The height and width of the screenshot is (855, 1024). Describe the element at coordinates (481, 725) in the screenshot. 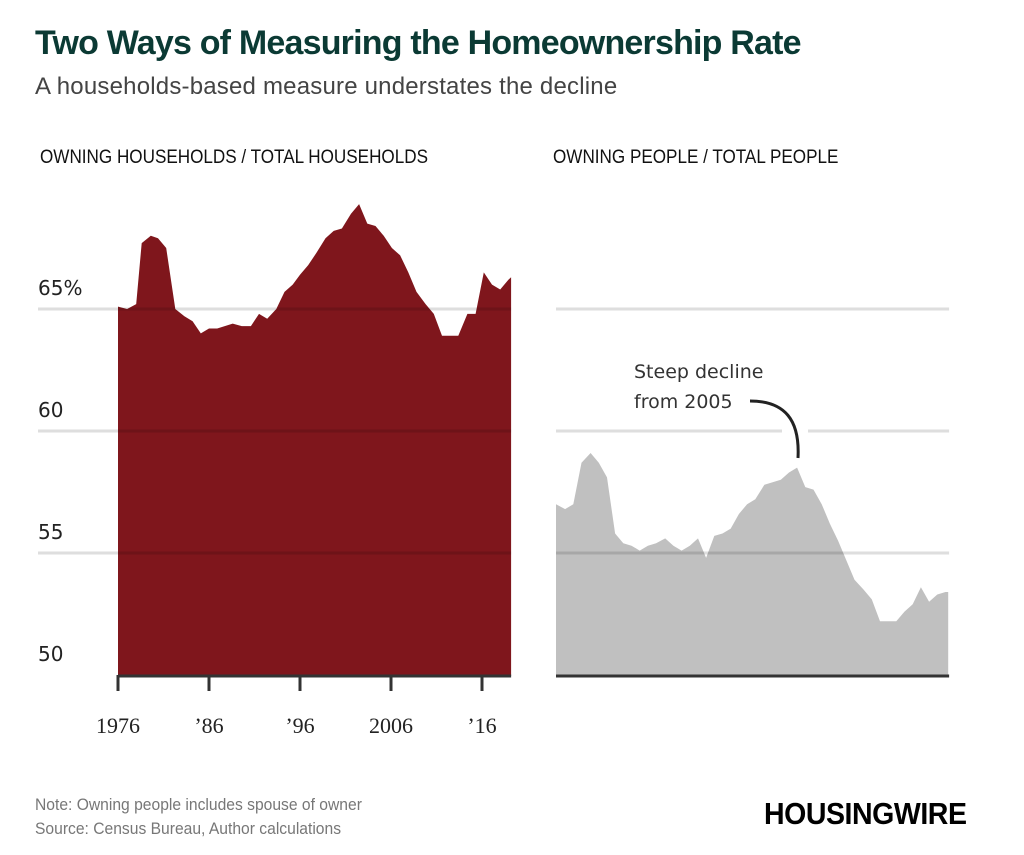

I see `x-tick-label: ’16` at that location.